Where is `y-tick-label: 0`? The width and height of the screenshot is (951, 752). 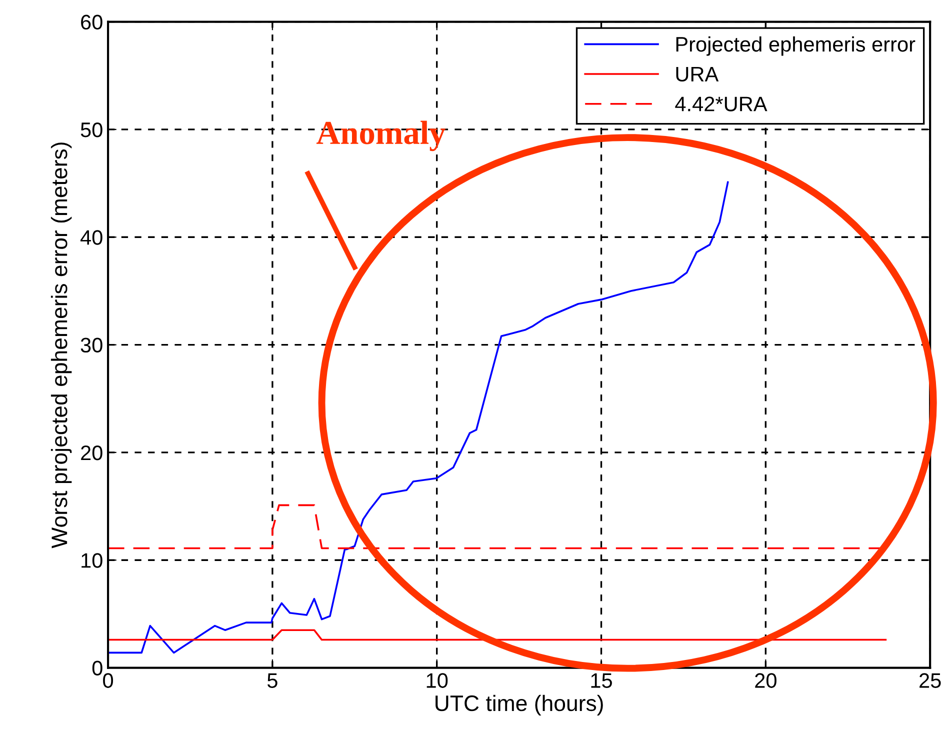
y-tick-label: 0 is located at coordinates (97, 668).